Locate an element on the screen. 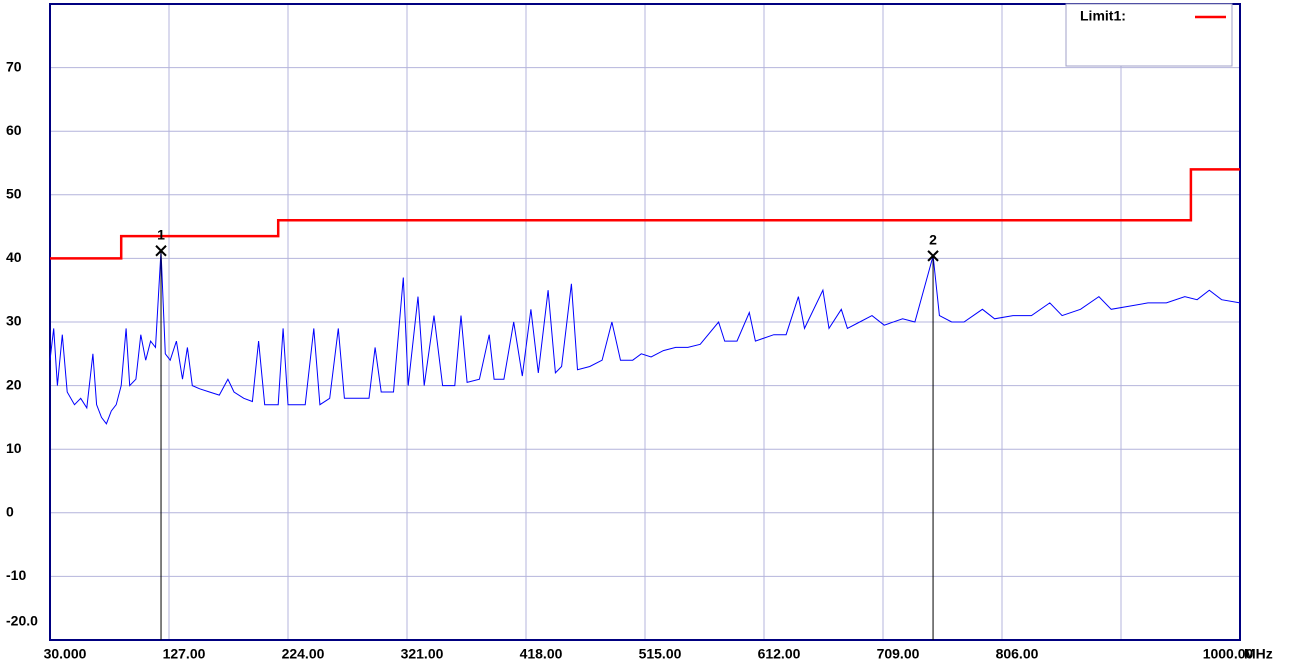 This screenshot has height=667, width=1294. y-tick-label: 20 is located at coordinates (14, 384).